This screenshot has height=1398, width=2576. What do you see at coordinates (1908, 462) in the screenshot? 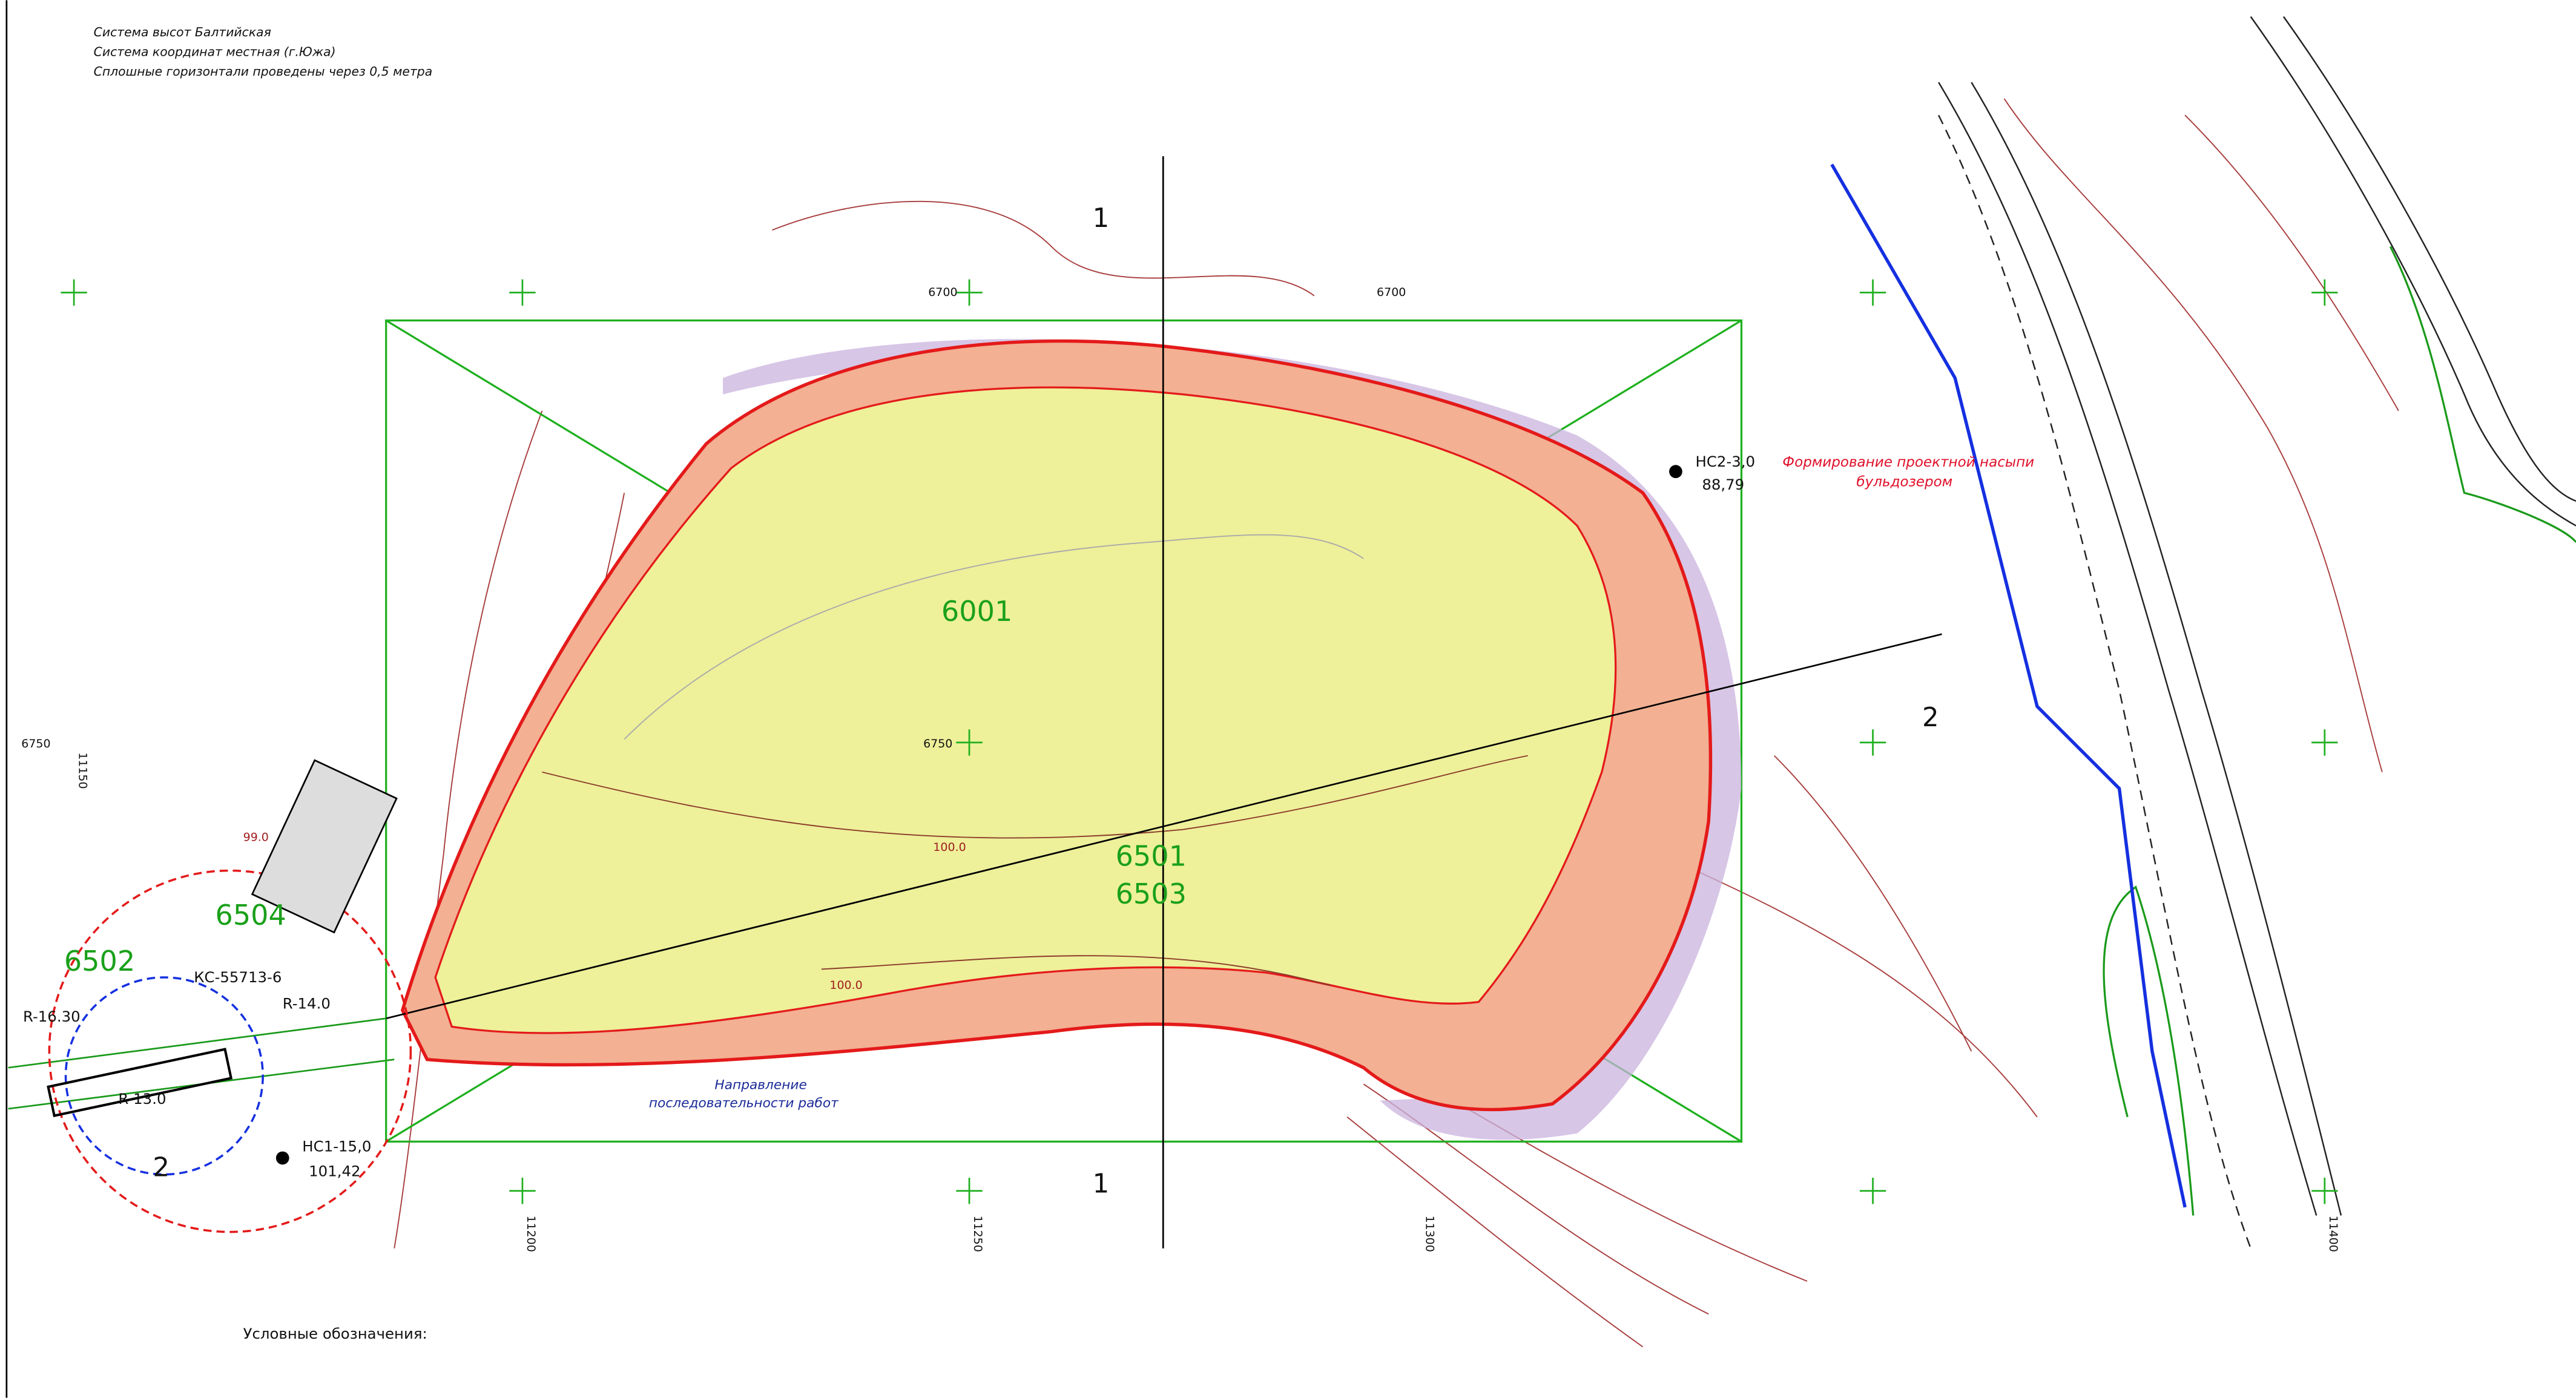
I see `annotation: Формирование проектной насыпи` at bounding box center [1908, 462].